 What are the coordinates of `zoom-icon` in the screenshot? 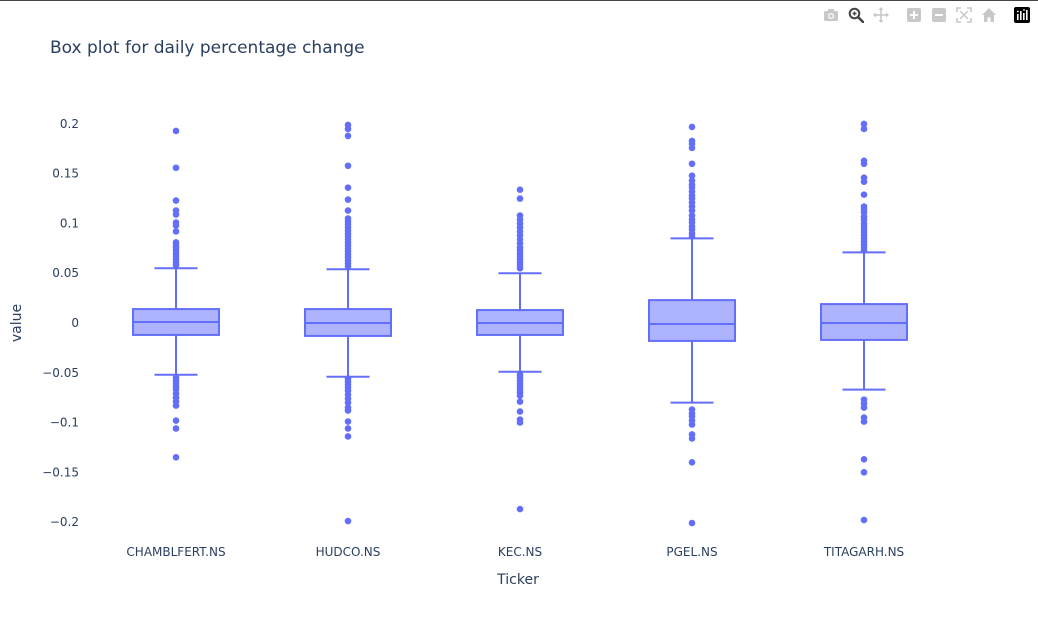 It's located at (856, 15).